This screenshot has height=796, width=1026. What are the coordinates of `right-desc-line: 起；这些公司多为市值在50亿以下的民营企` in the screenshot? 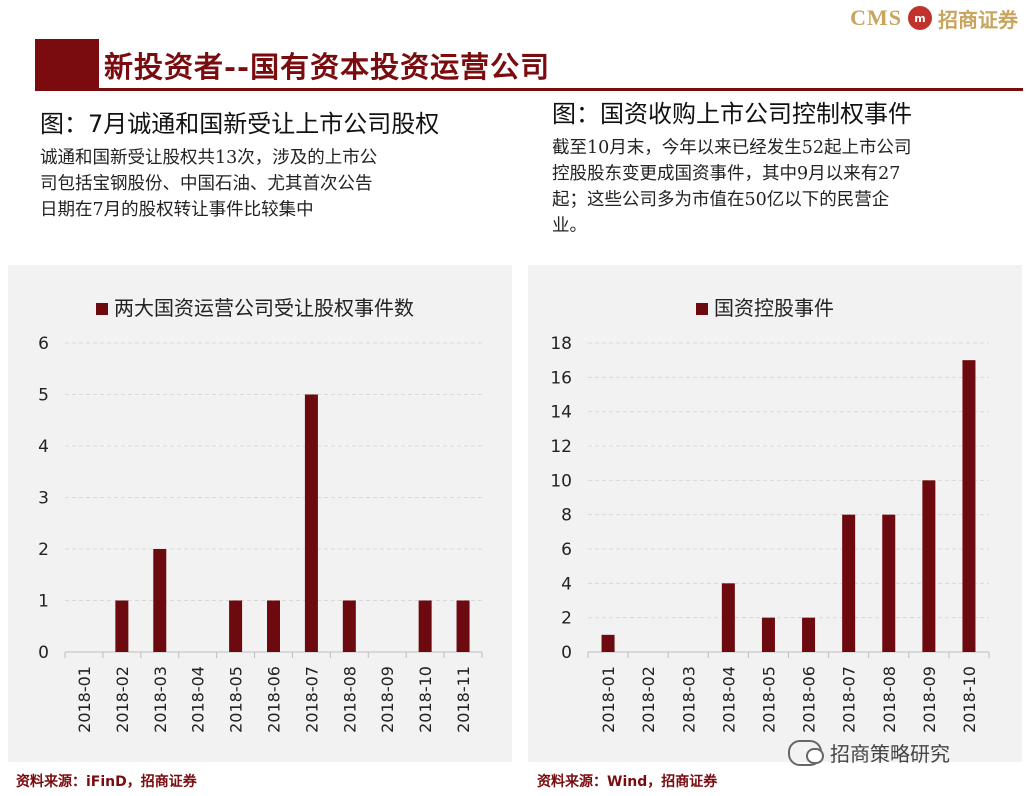 It's located at (721, 200).